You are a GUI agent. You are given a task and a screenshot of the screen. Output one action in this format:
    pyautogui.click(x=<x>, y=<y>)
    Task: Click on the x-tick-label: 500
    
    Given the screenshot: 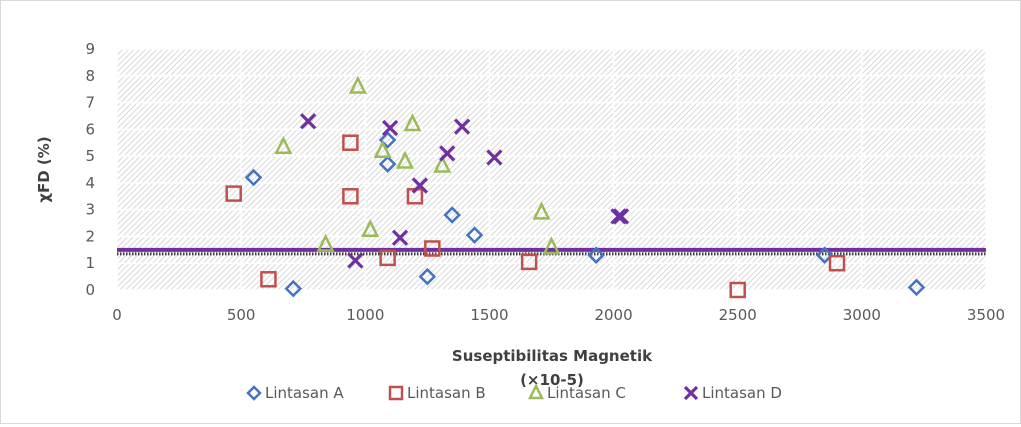 What is the action you would take?
    pyautogui.click(x=241, y=315)
    